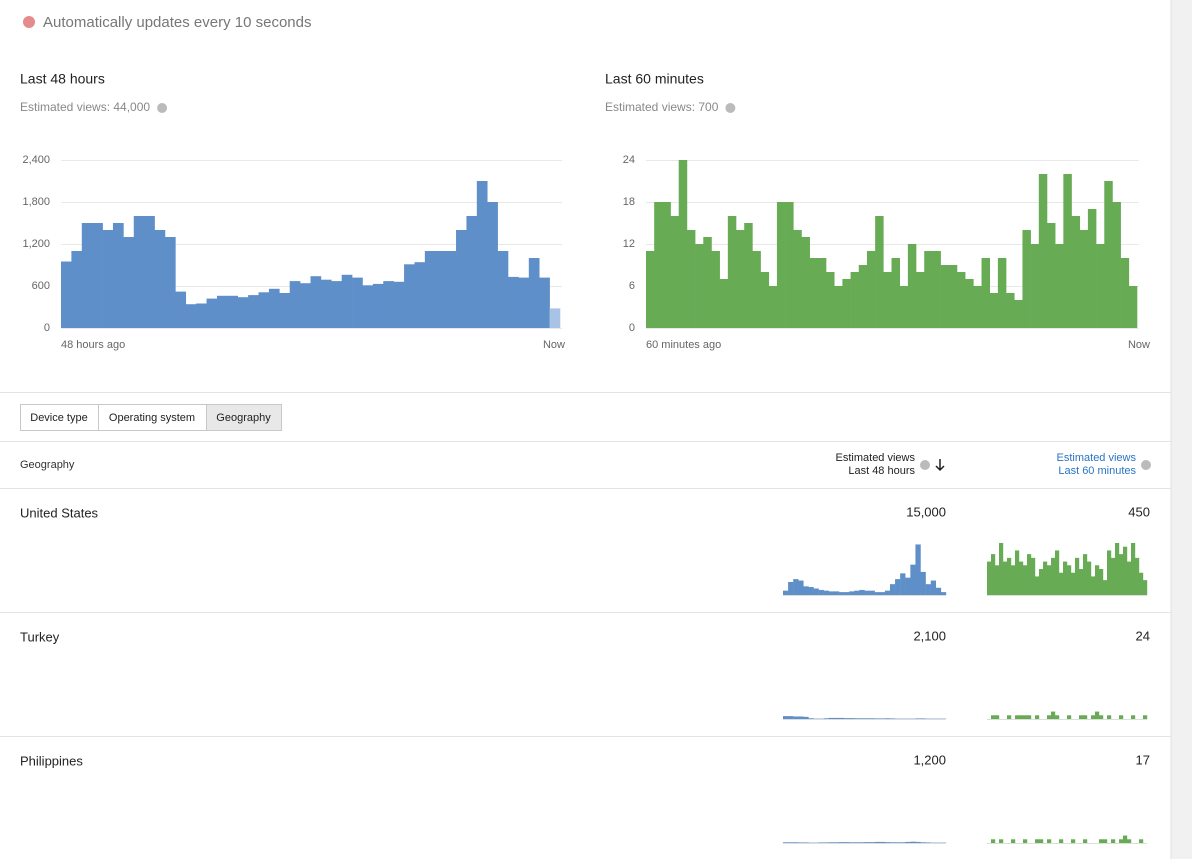  Describe the element at coordinates (59, 512) in the screenshot. I see `row-name: United States` at that location.